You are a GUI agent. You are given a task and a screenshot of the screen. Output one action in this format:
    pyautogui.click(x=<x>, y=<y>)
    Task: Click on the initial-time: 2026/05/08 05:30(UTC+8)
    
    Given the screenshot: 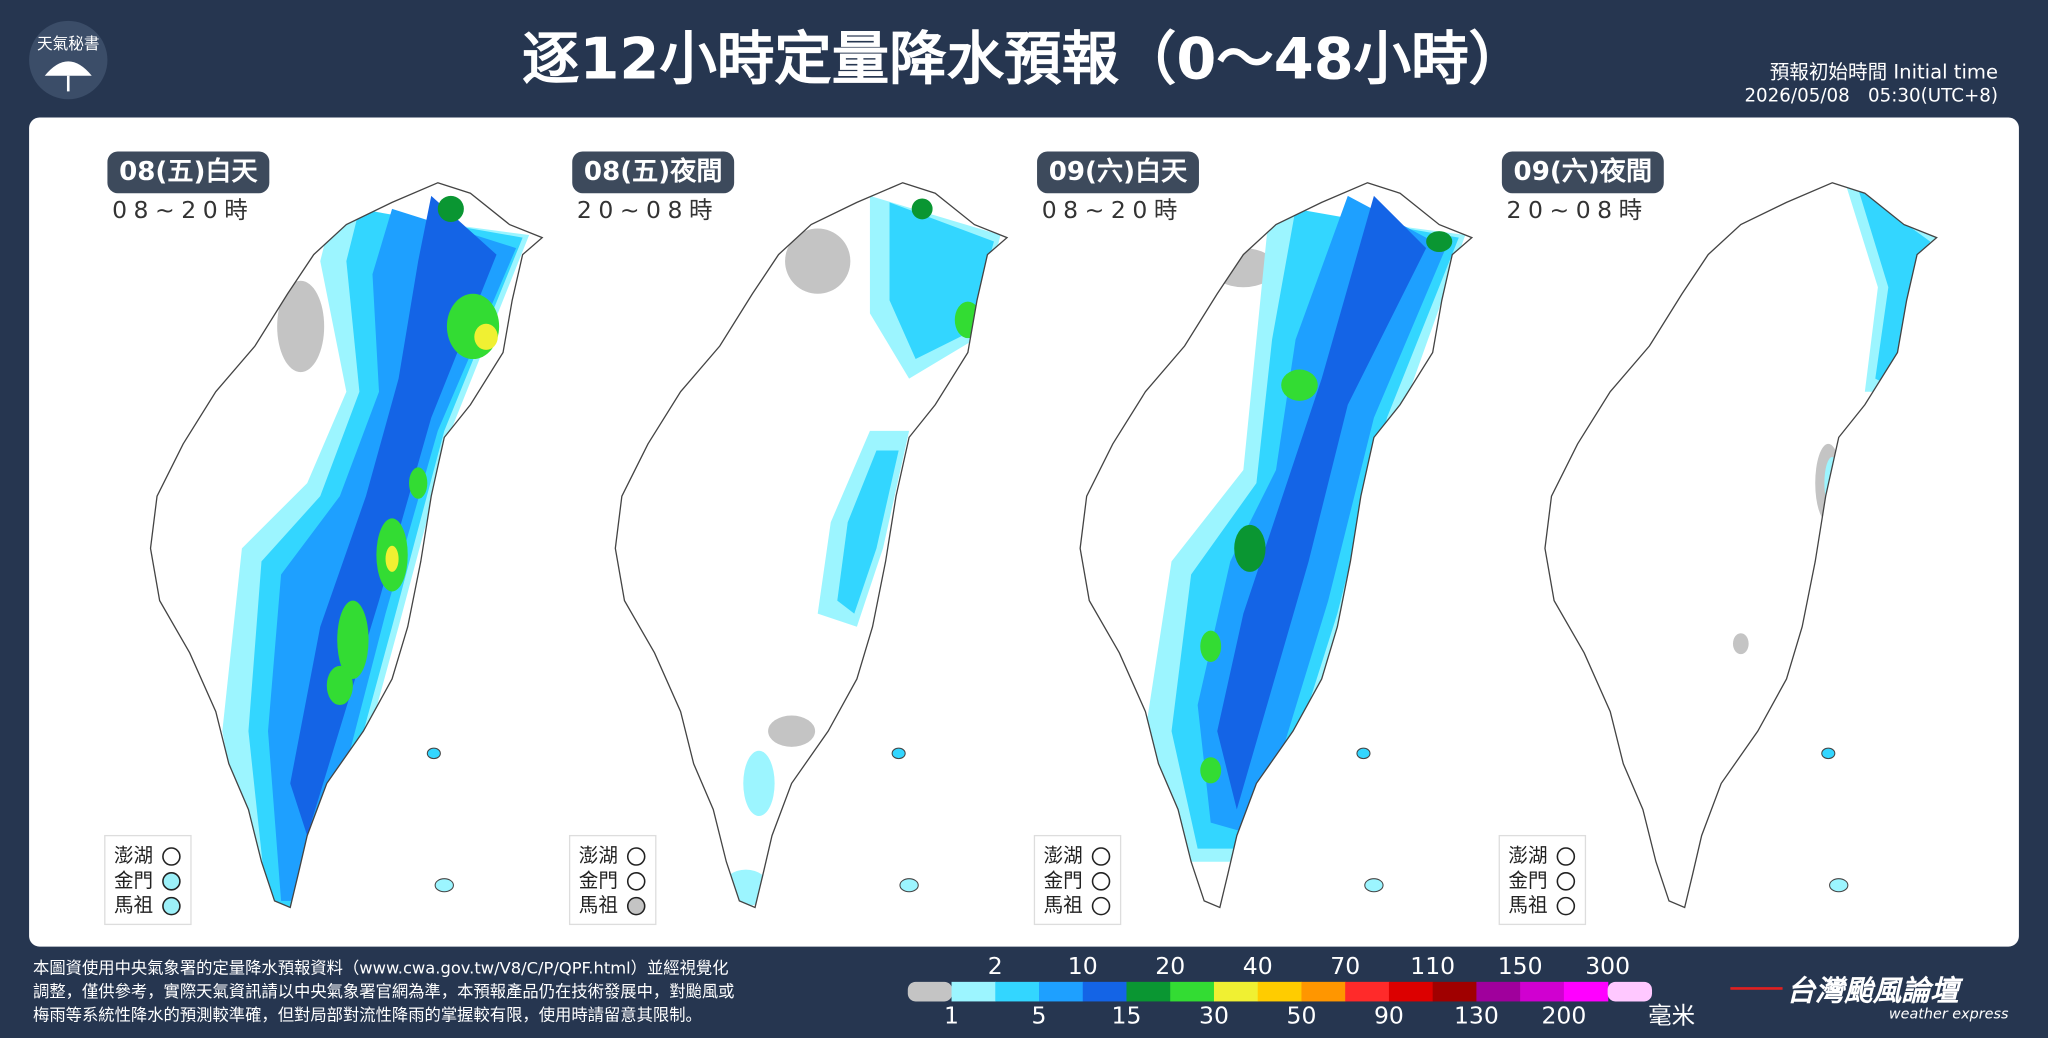 What is the action you would take?
    pyautogui.click(x=1871, y=96)
    